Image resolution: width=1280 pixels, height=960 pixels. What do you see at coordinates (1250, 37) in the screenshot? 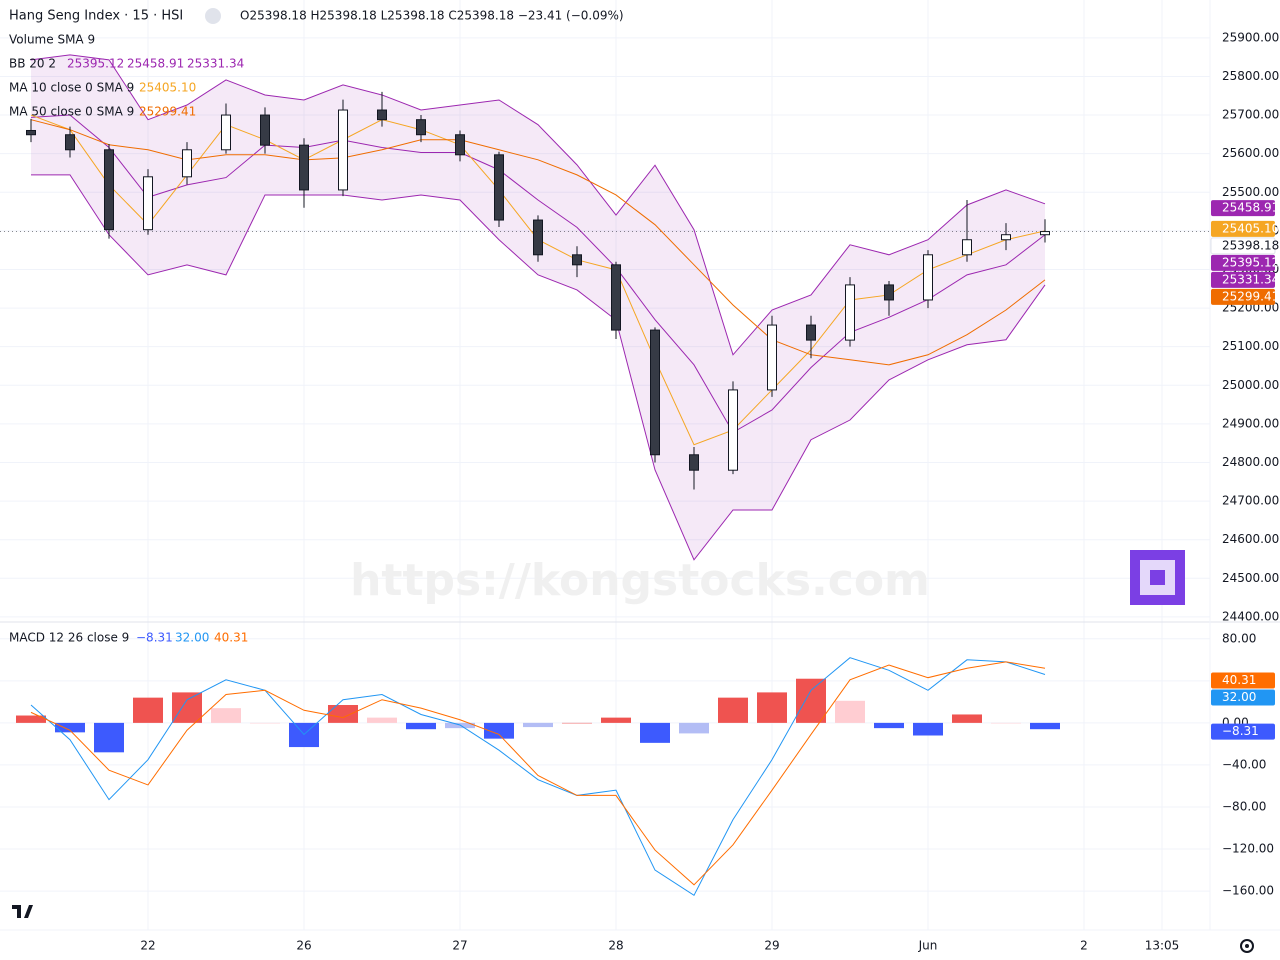
I see `y-tick-label: 25900.00` at bounding box center [1250, 37].